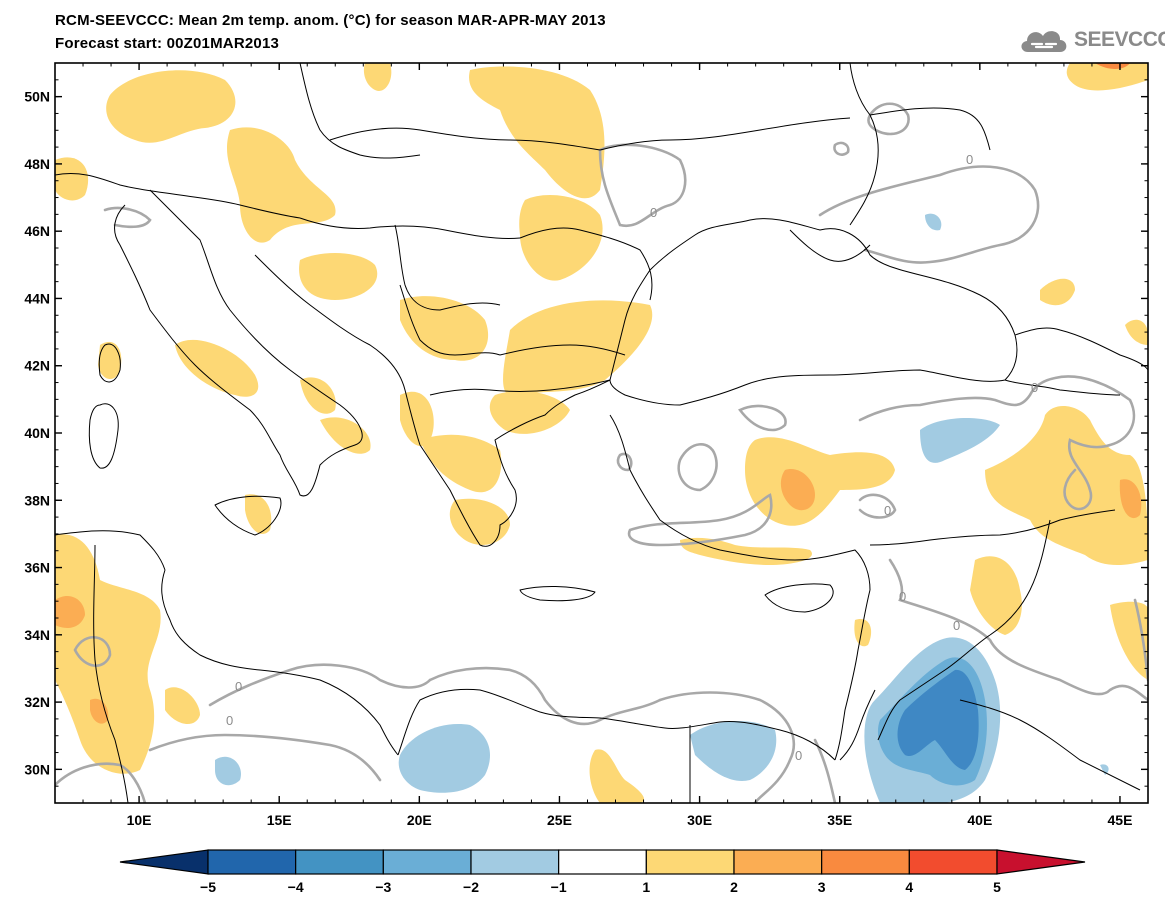 This screenshot has height=907, width=1165. What do you see at coordinates (909, 887) in the screenshot?
I see `colorbar-label: 4` at bounding box center [909, 887].